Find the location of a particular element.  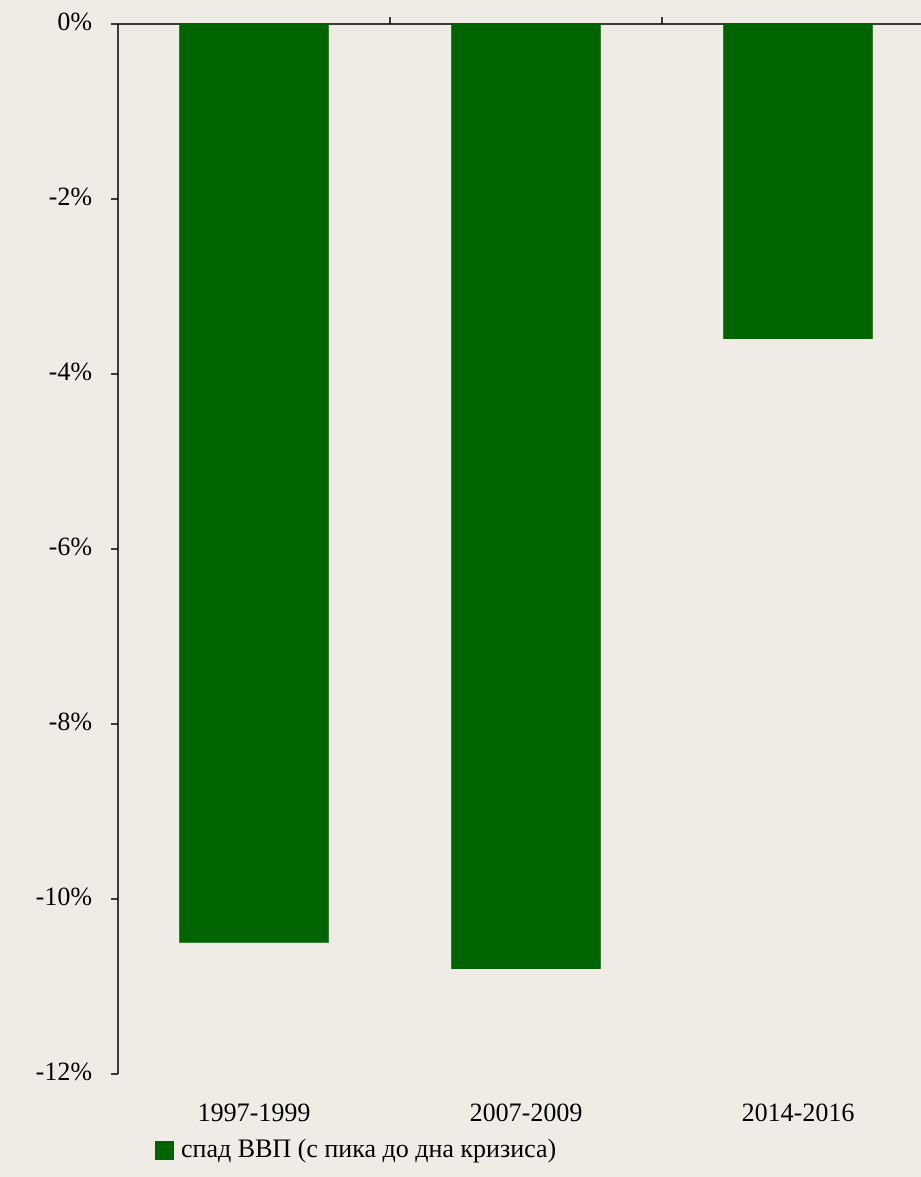

x-tick-label: 1997-1999 is located at coordinates (254, 1112).